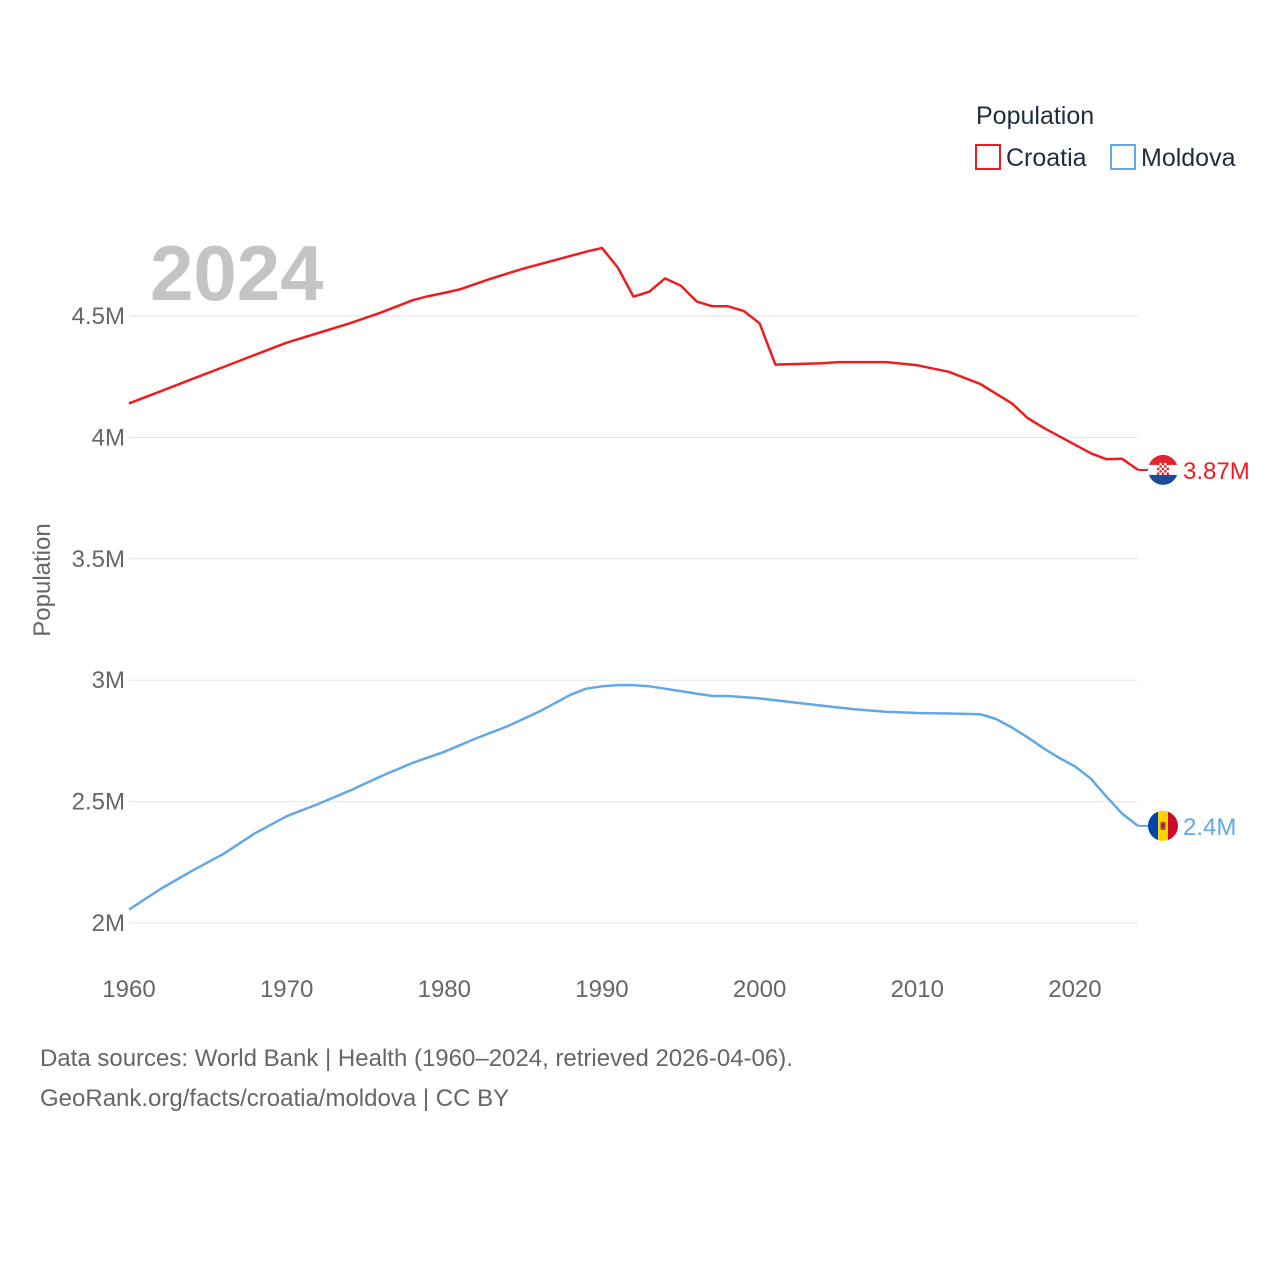  Describe the element at coordinates (1163, 469) in the screenshot. I see `croatia-flag-icon` at that location.